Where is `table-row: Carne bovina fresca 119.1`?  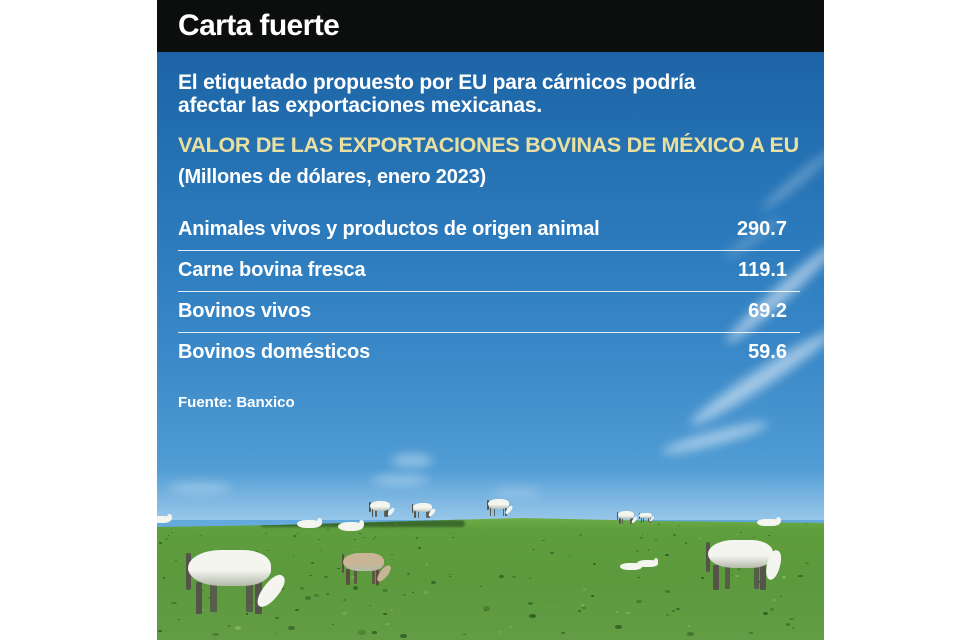 table-row: Carne bovina fresca 119.1 is located at coordinates (489, 271).